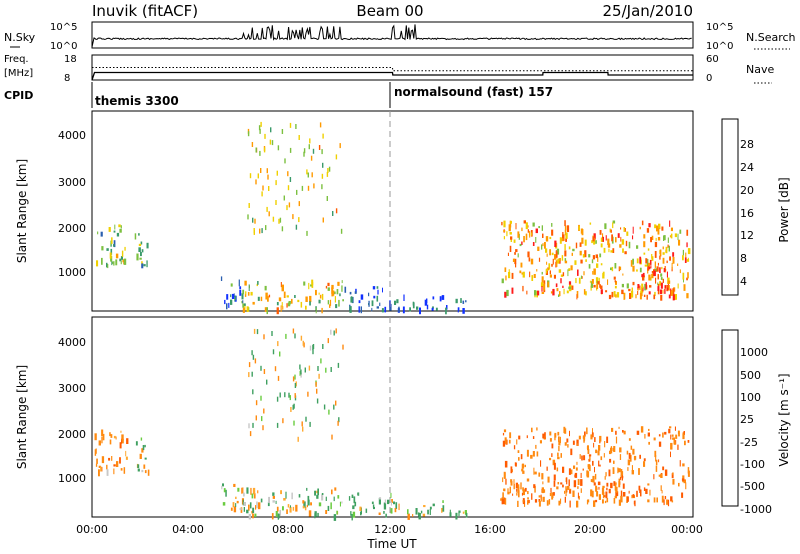  I want to click on beam-title: Beam 00, so click(389, 11).